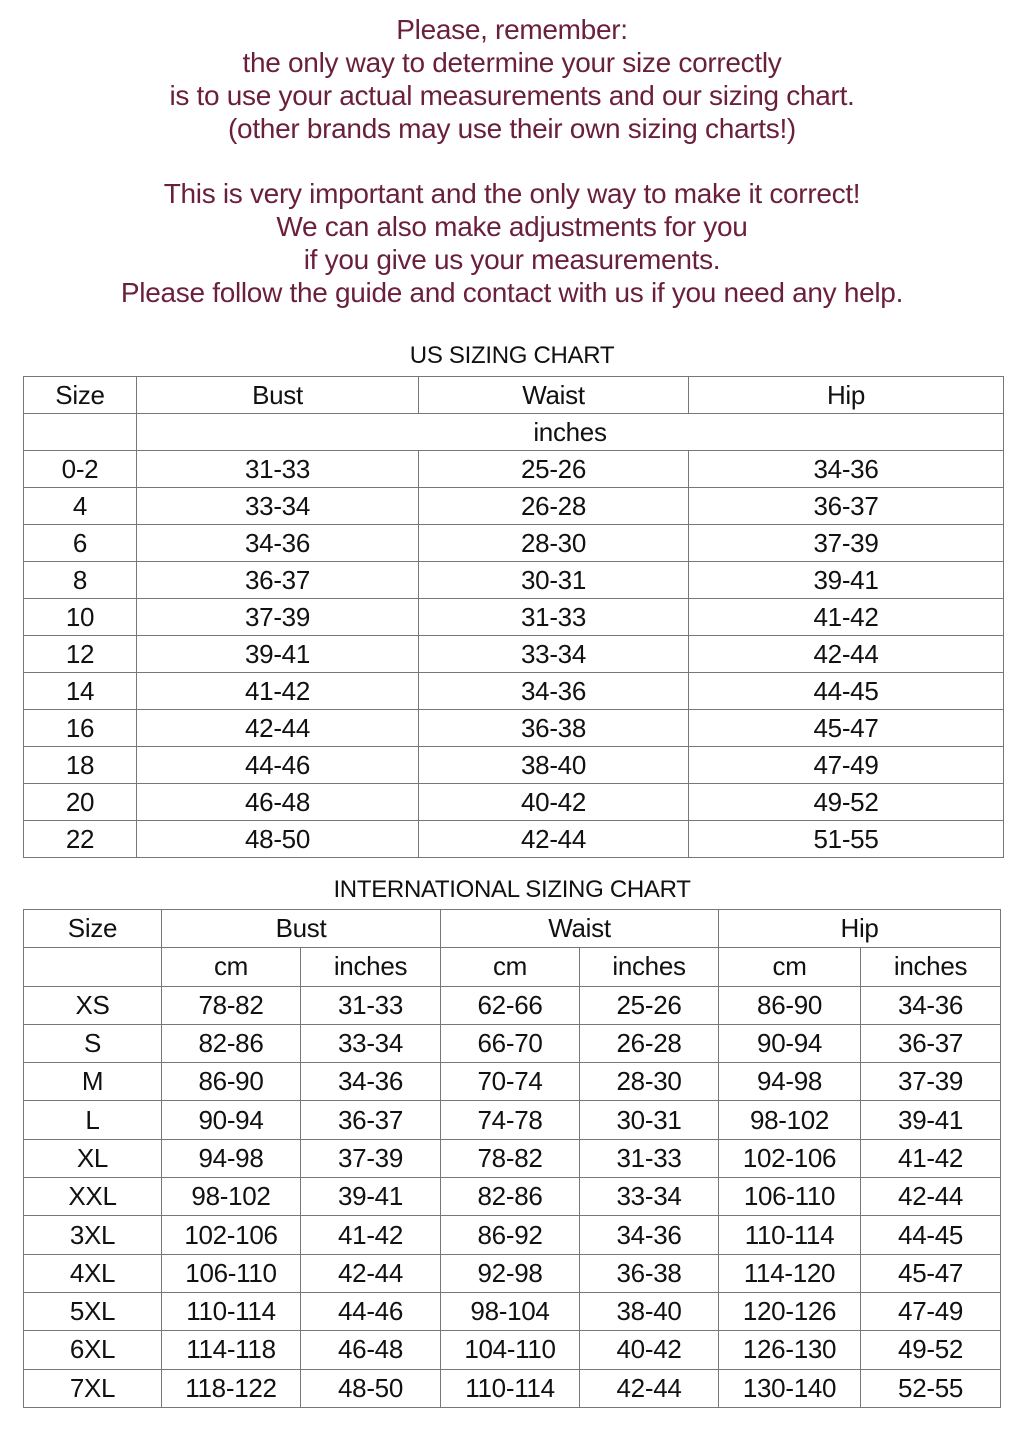  What do you see at coordinates (80, 469) in the screenshot?
I see `size-cell: 0-2` at bounding box center [80, 469].